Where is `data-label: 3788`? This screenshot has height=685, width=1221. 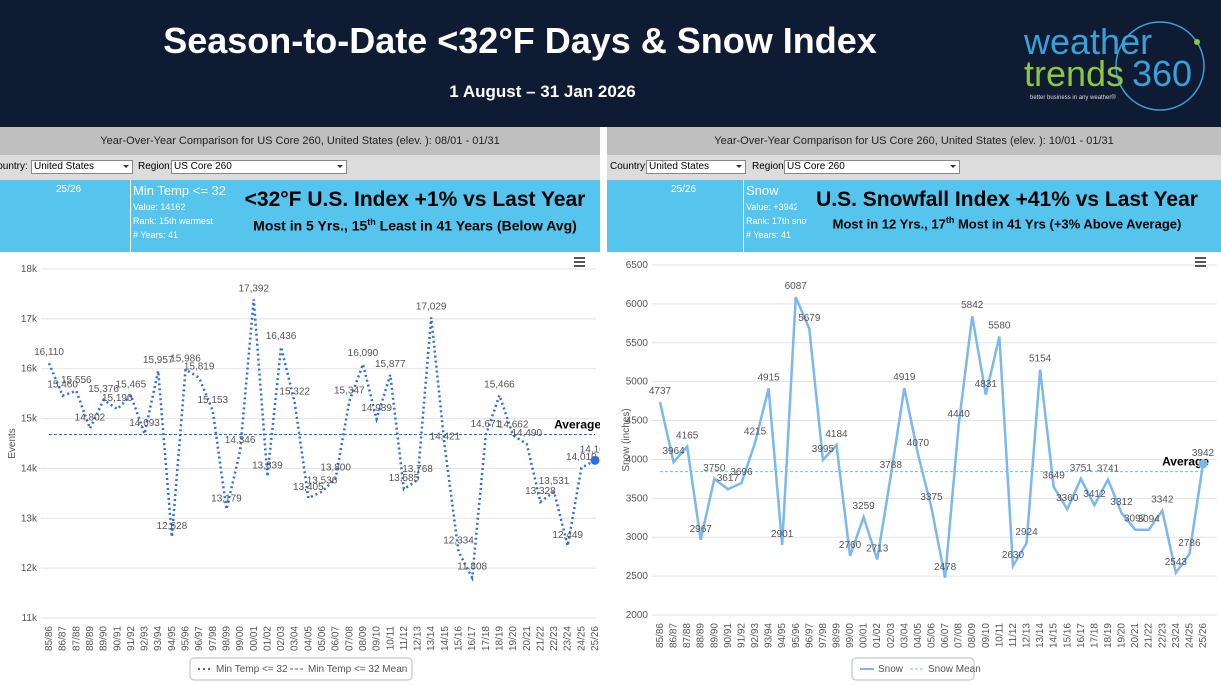
data-label: 3788 is located at coordinates (891, 465).